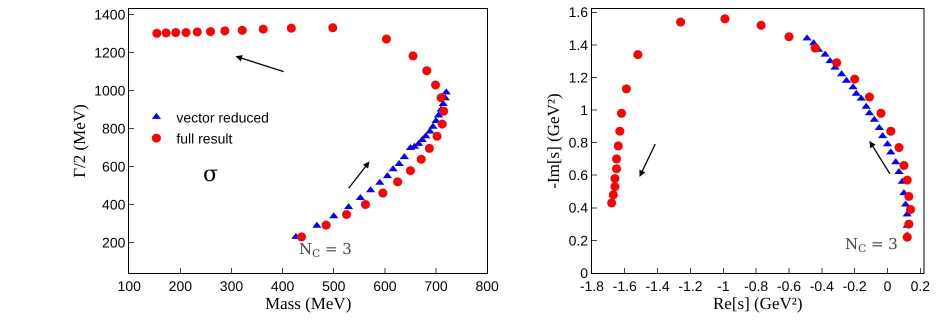  What do you see at coordinates (822, 286) in the screenshot?
I see `x-tick-label: -0.4` at bounding box center [822, 286].